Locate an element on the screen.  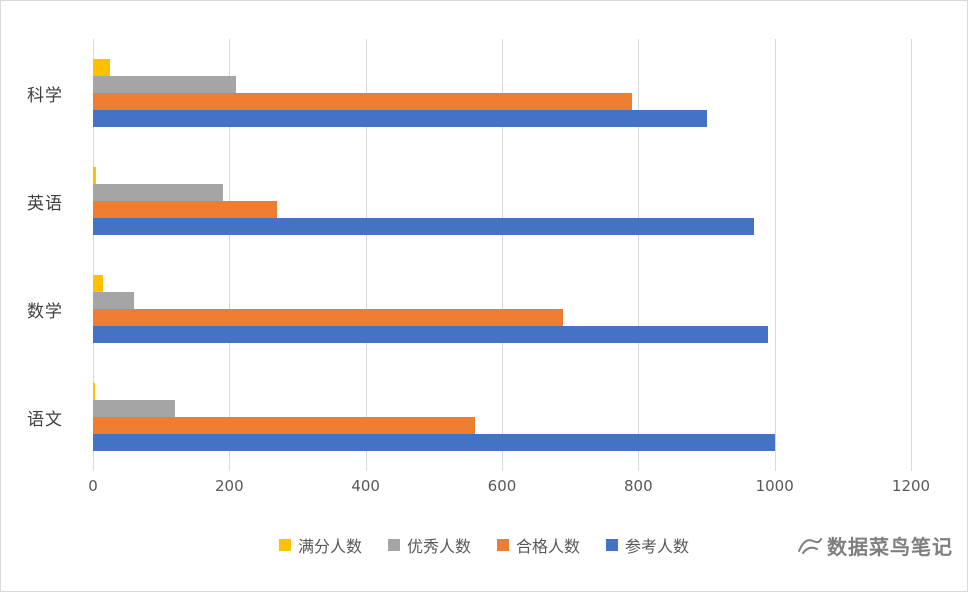
bar-series0-cat0 is located at coordinates (102, 67).